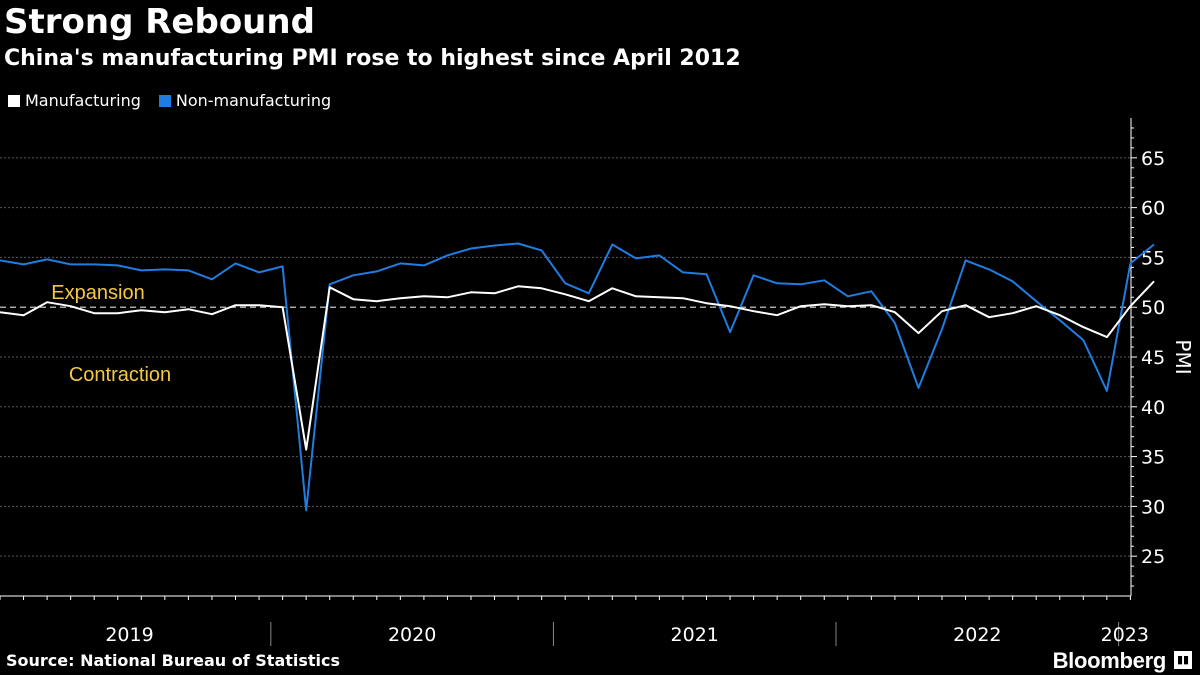  Describe the element at coordinates (1183, 660) in the screenshot. I see `brand-logo-icon: ▮▮` at that location.